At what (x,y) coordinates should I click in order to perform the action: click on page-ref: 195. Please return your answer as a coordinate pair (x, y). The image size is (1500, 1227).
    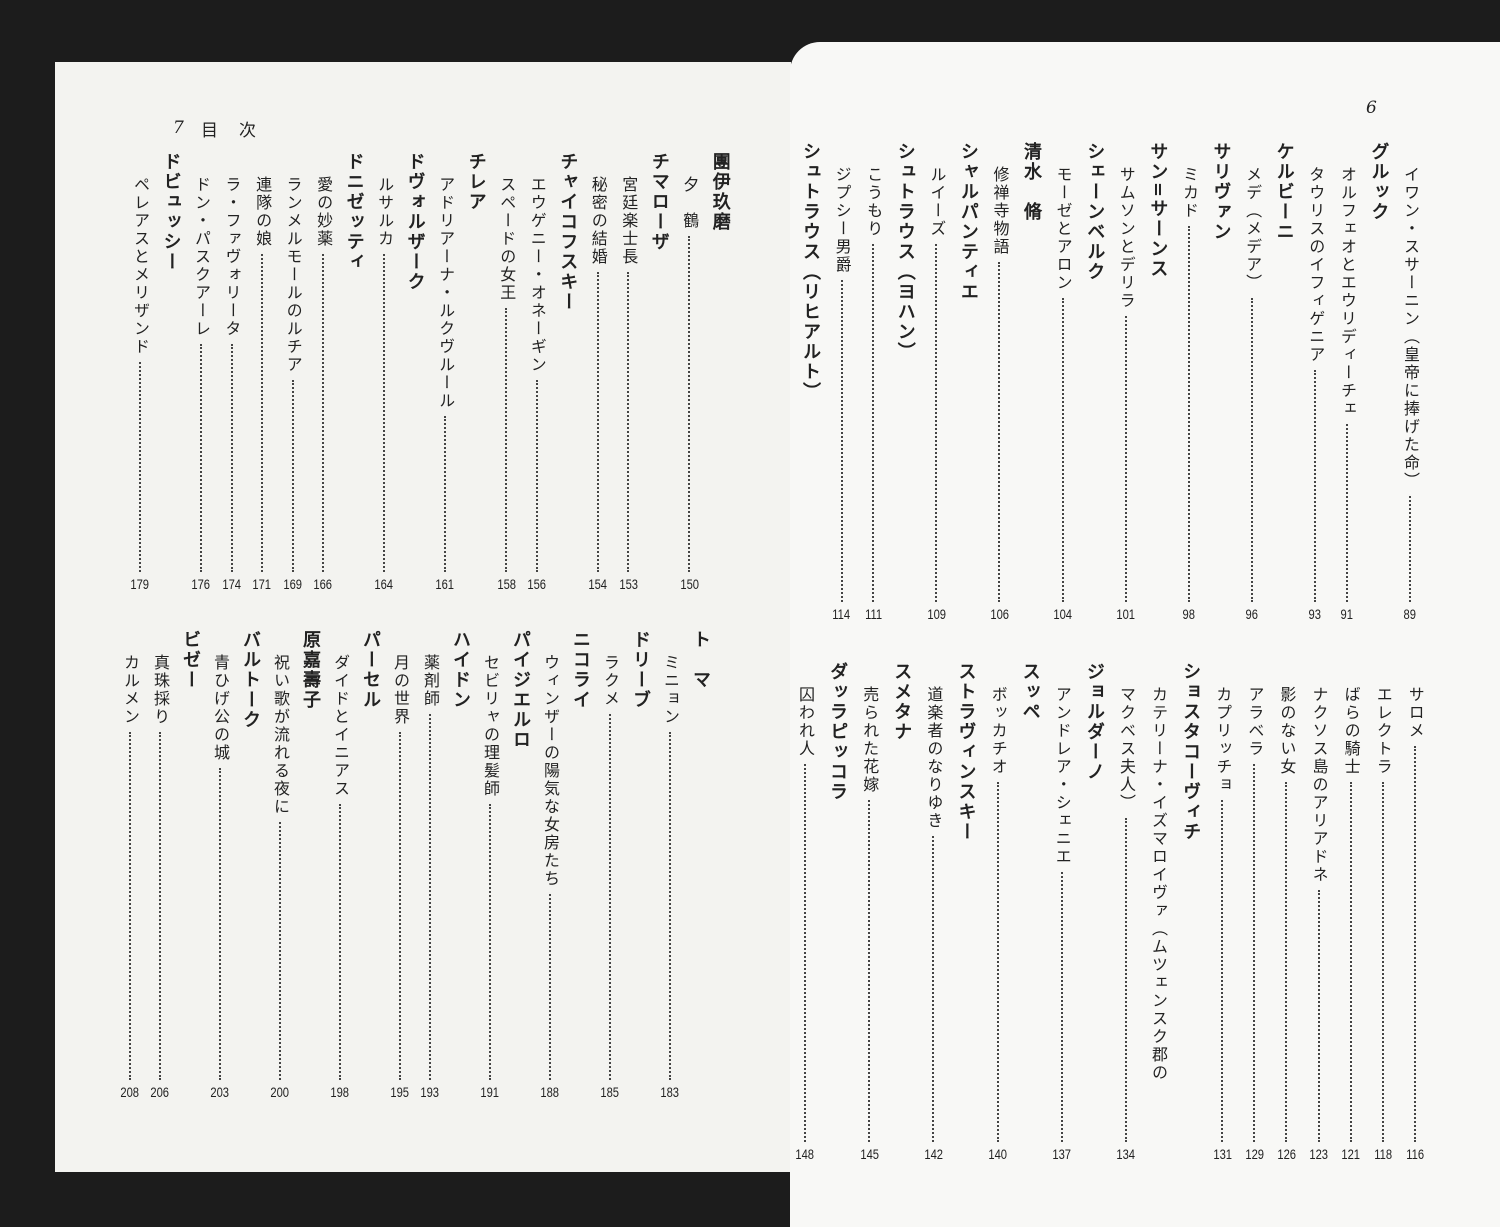
    Looking at the image, I should click on (400, 1092).